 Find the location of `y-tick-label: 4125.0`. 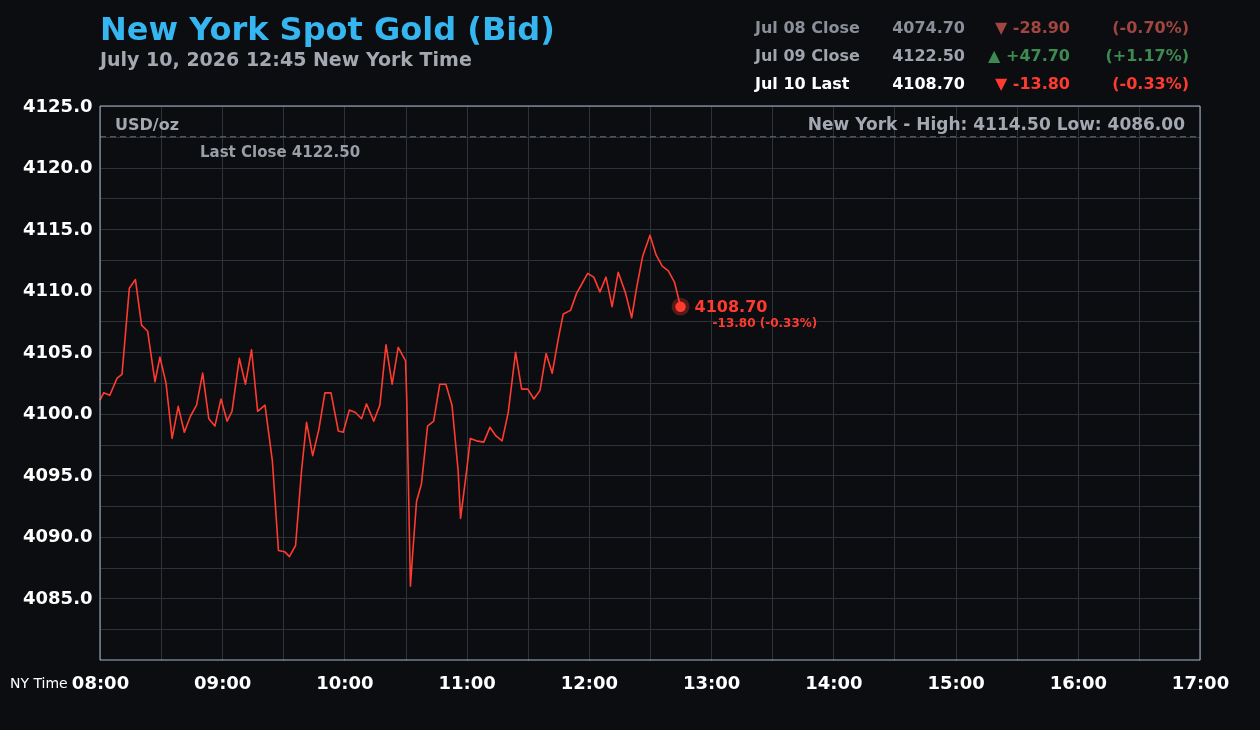

y-tick-label: 4125.0 is located at coordinates (58, 105).